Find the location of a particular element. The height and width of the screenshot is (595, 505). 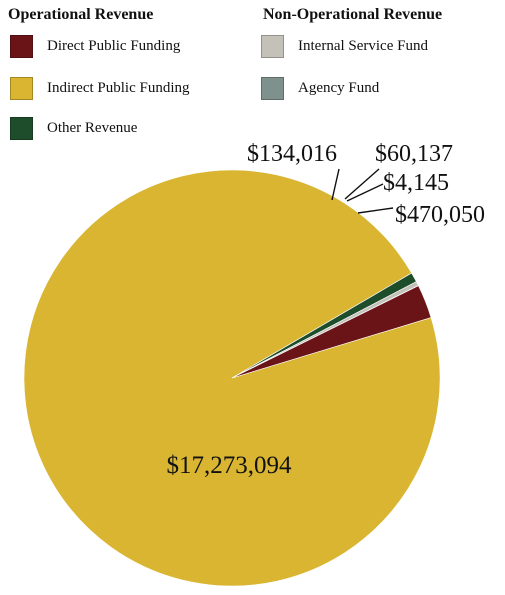

slice-value-label: $134,016 is located at coordinates (292, 154).